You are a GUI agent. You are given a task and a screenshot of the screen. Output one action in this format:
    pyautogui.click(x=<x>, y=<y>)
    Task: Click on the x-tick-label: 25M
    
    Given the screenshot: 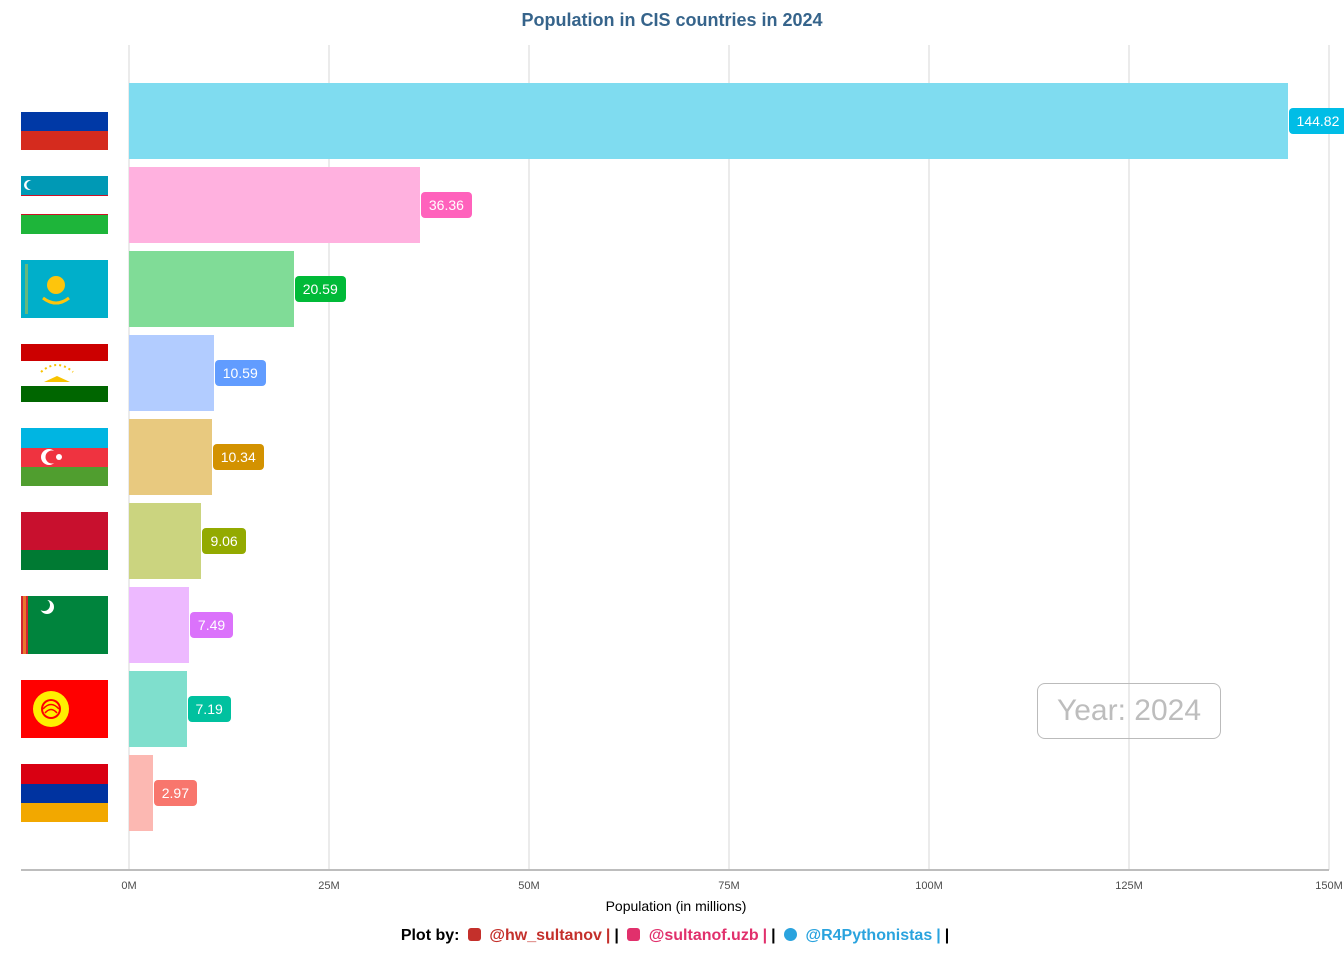 What is the action you would take?
    pyautogui.click(x=329, y=886)
    